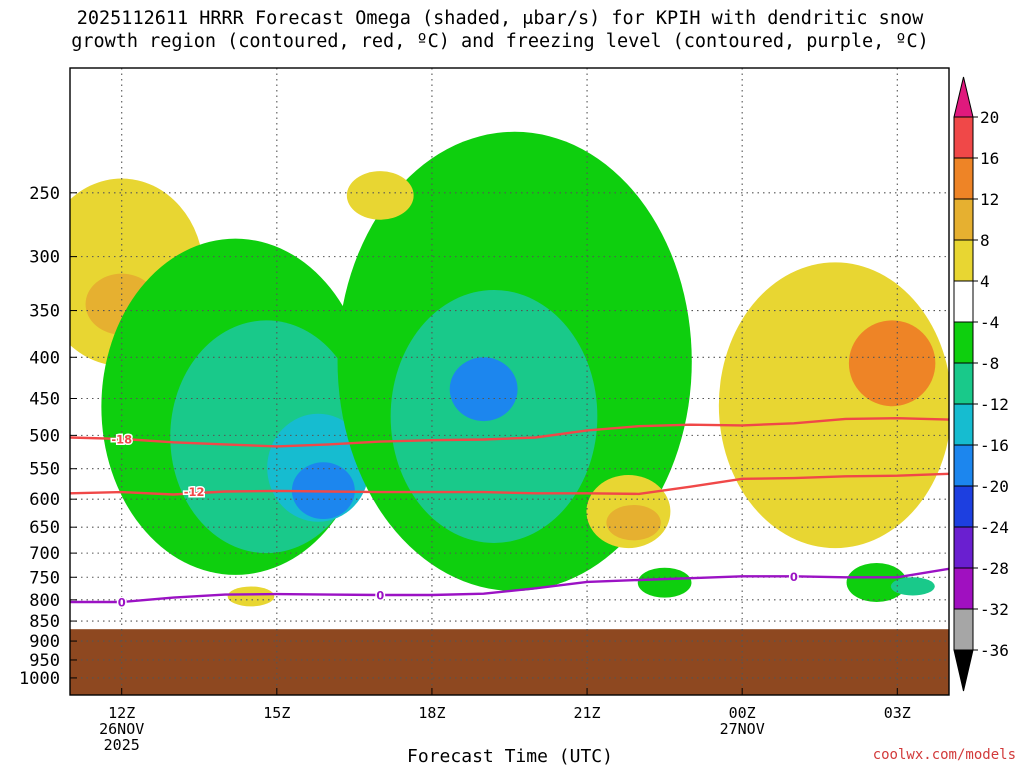 The height and width of the screenshot is (768, 1024). I want to click on y-tick-label-350: 350, so click(44, 312).